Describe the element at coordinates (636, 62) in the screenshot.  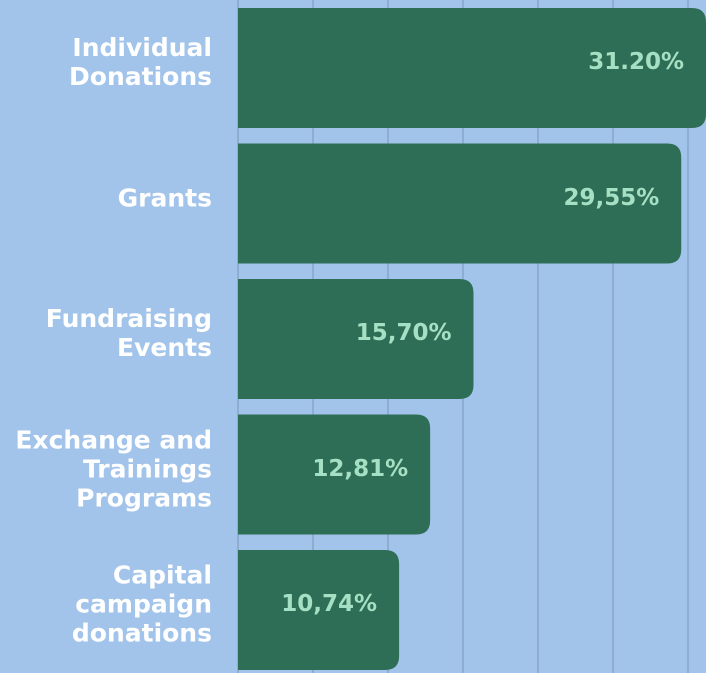
I see `value-label: 31.20%` at that location.